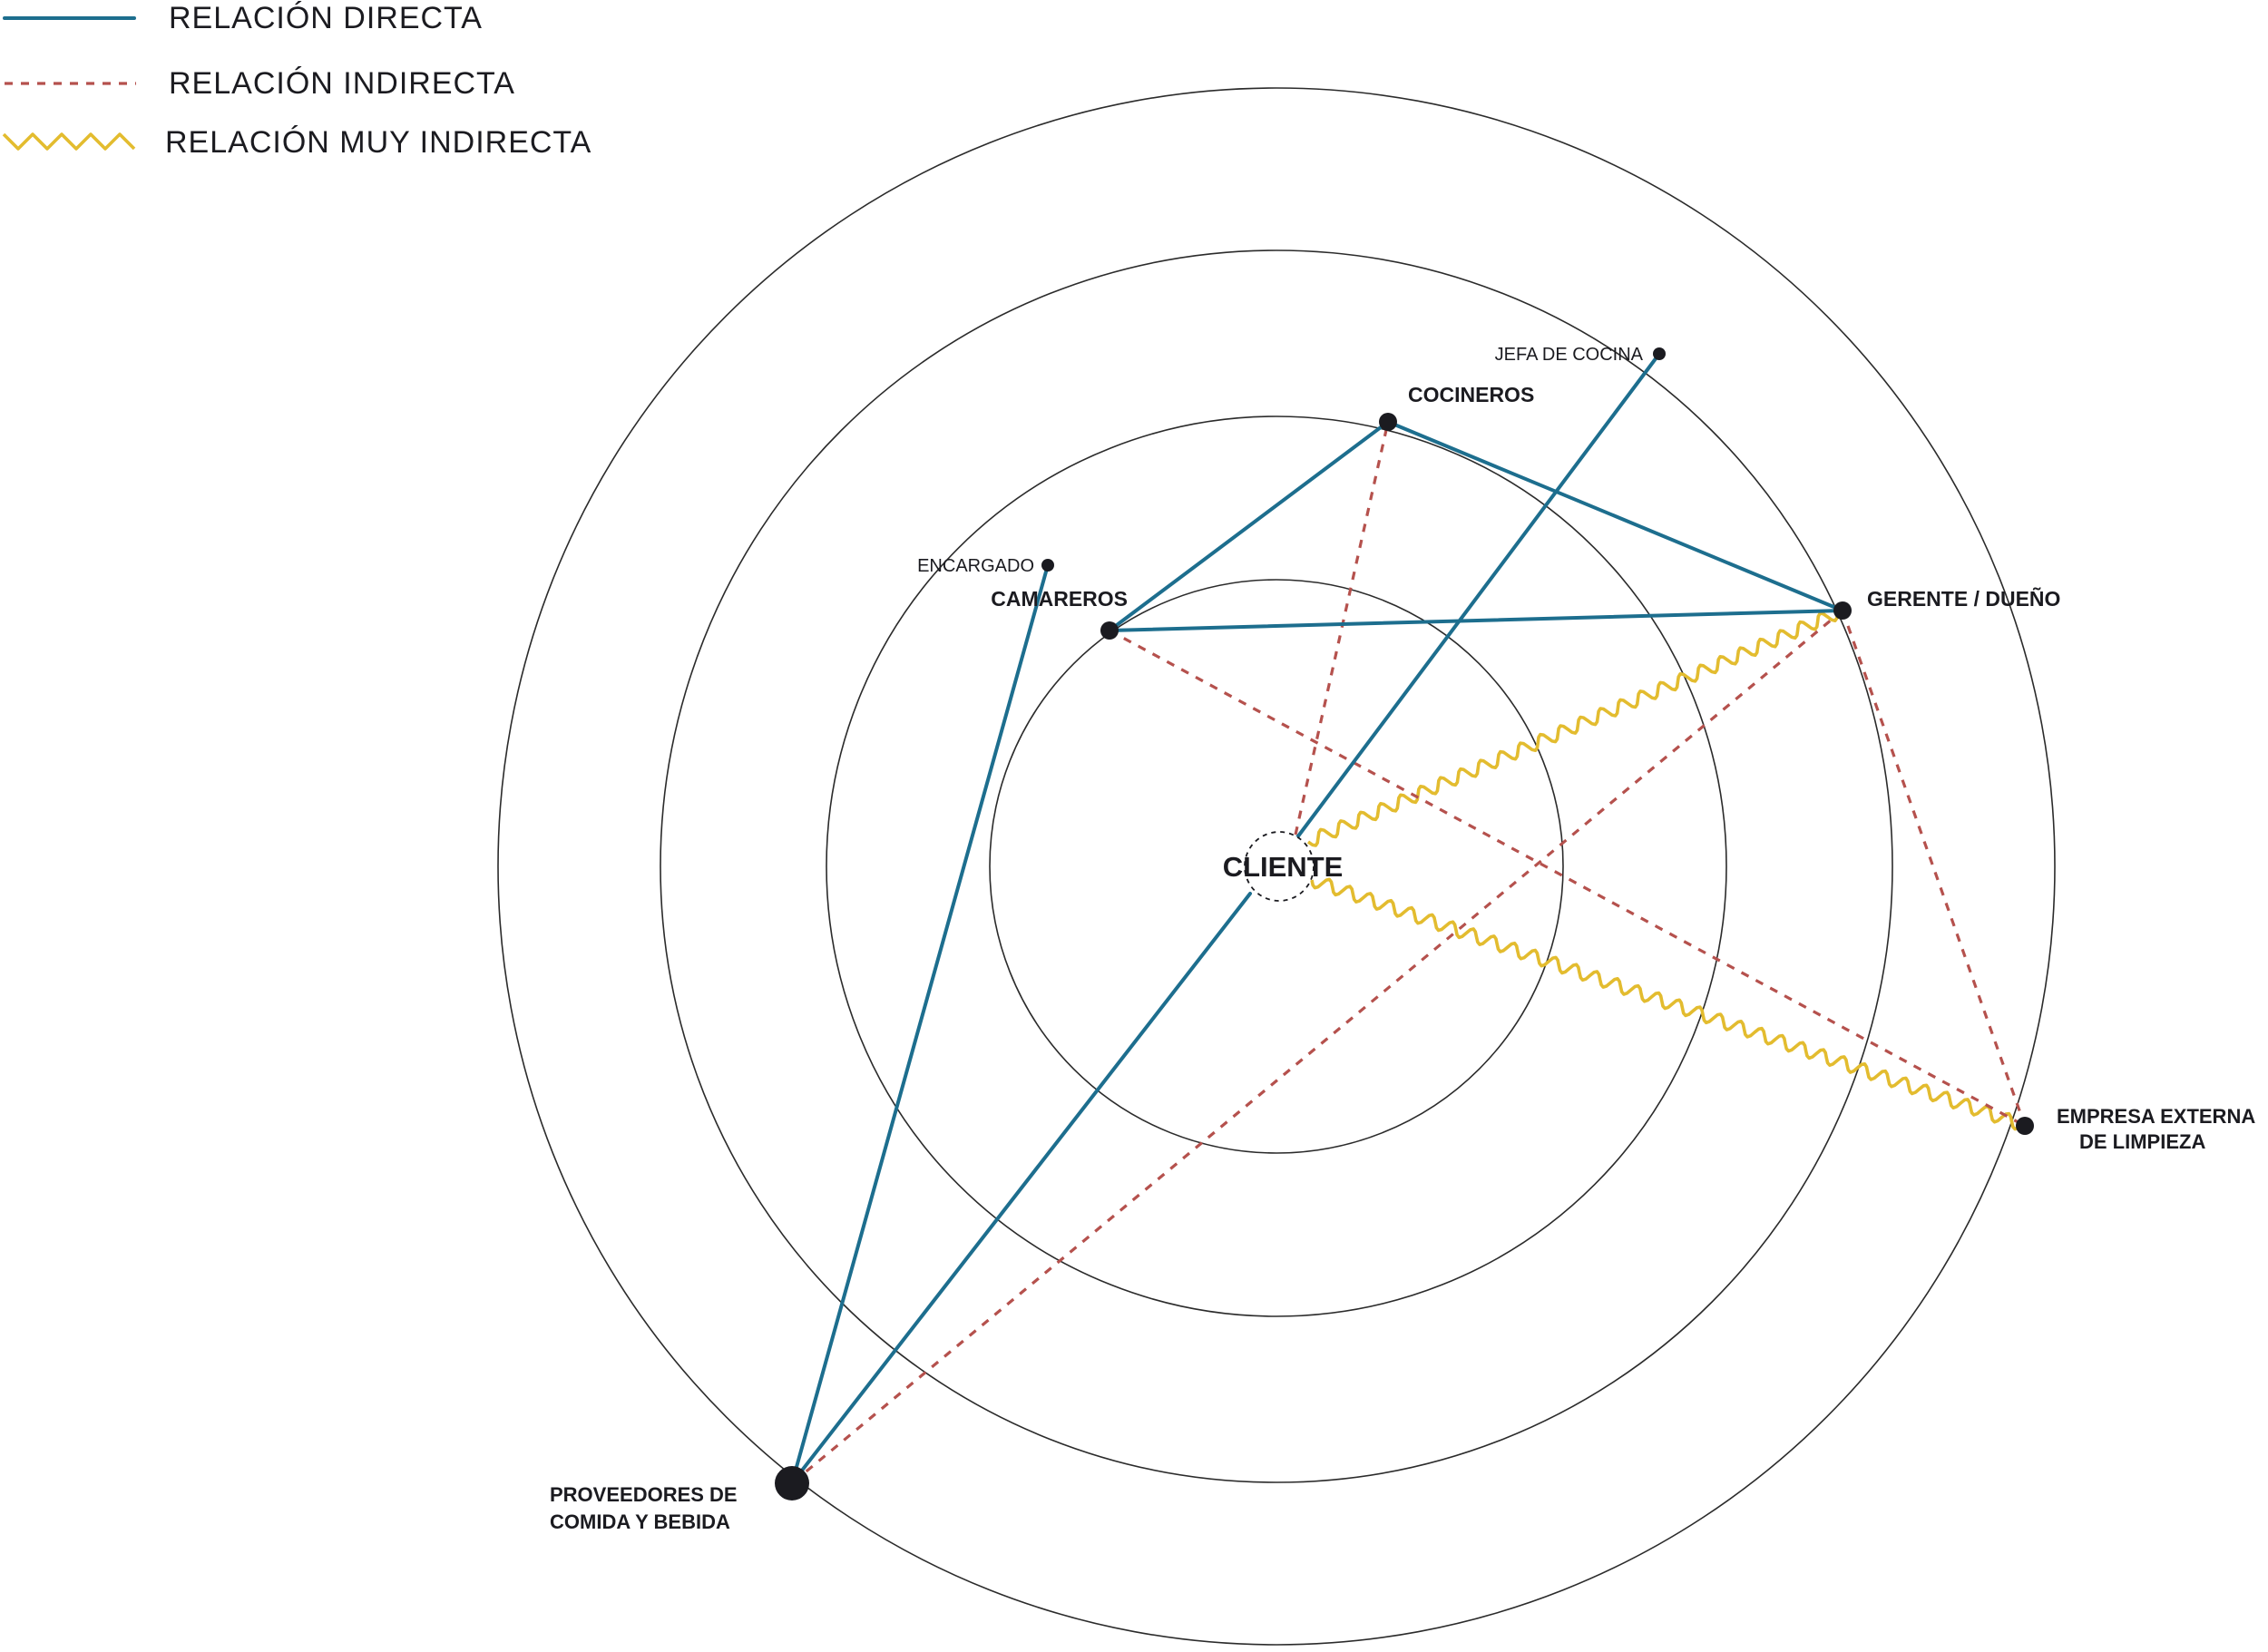  I want to click on legend-indirect-label: RELACIÓN INDIRECTA, so click(342, 83).